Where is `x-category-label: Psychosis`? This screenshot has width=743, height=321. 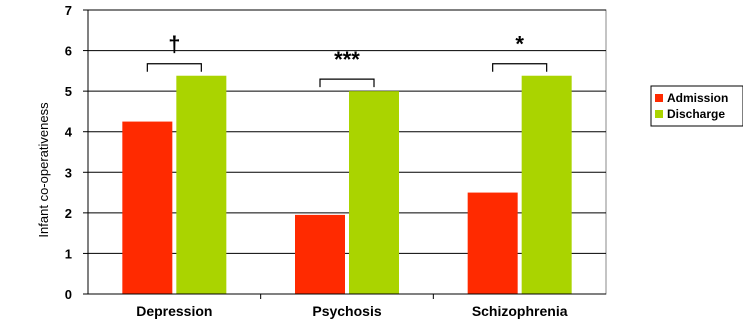
x-category-label: Psychosis is located at coordinates (346, 311).